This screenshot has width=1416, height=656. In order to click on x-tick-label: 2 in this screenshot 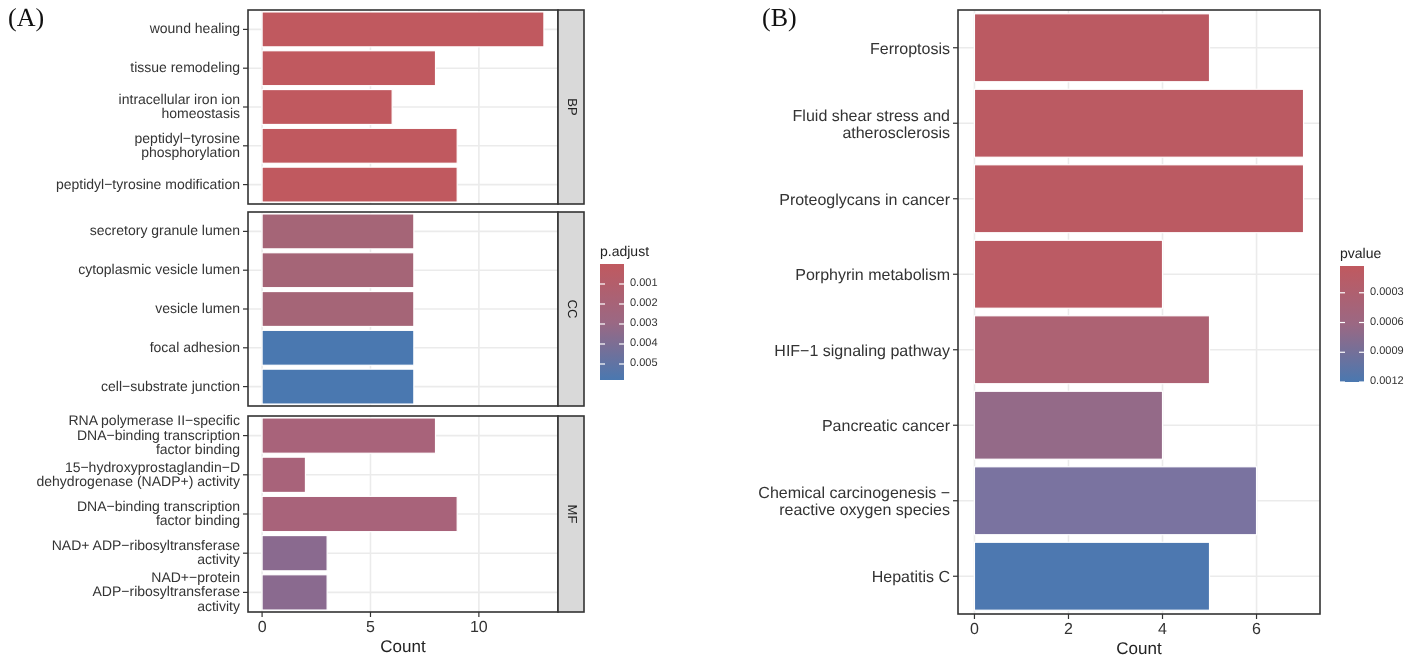, I will do `click(1069, 629)`.